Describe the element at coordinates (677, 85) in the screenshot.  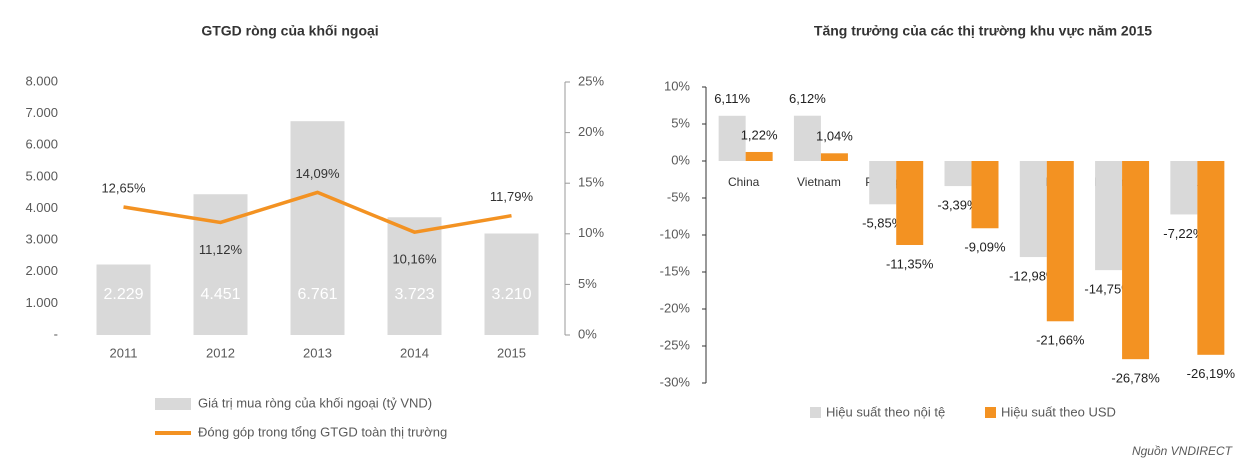
I see `y-tick-label: 10%` at that location.